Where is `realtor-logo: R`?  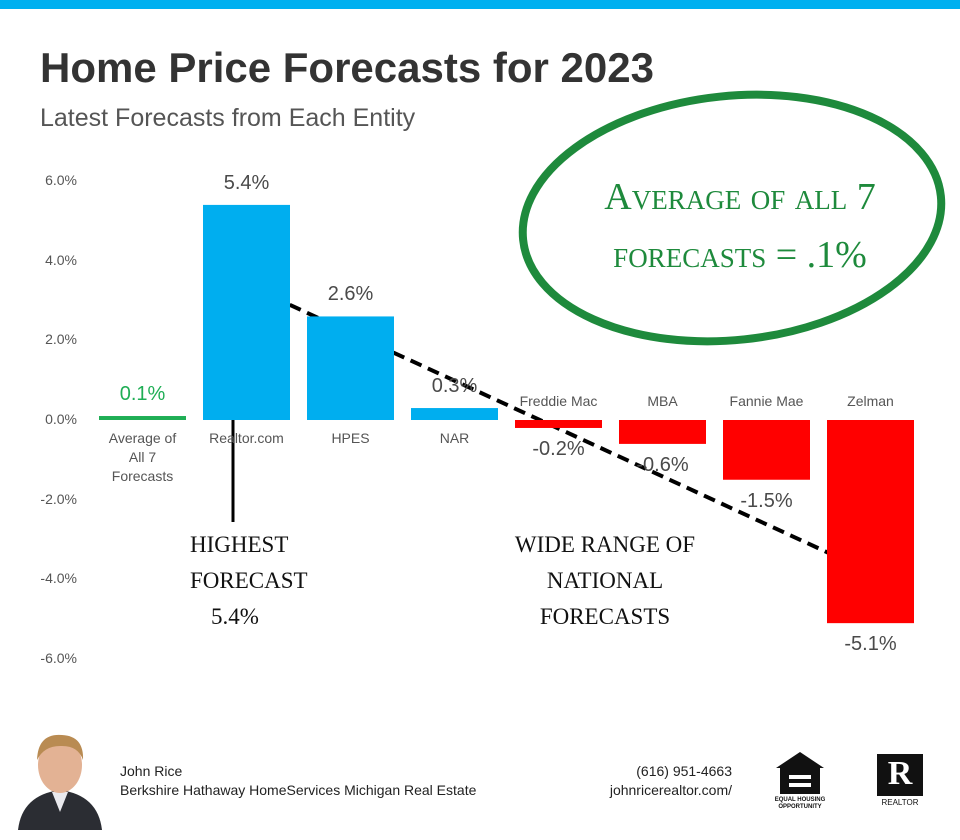 realtor-logo: R is located at coordinates (900, 775).